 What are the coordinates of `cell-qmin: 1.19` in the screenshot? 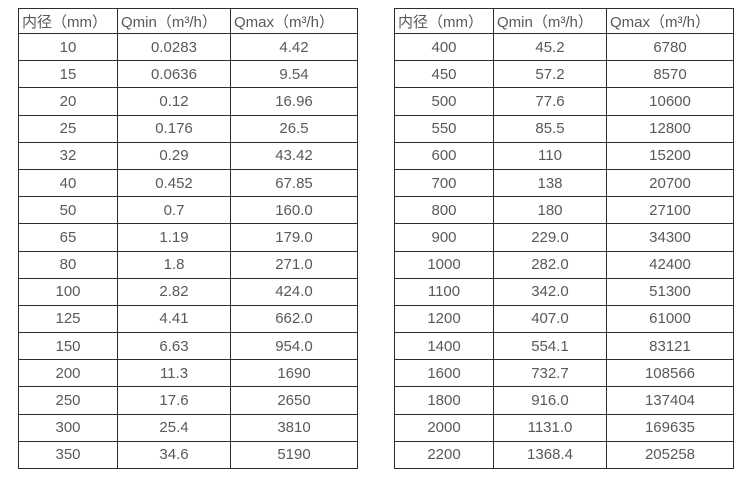 It's located at (174, 237).